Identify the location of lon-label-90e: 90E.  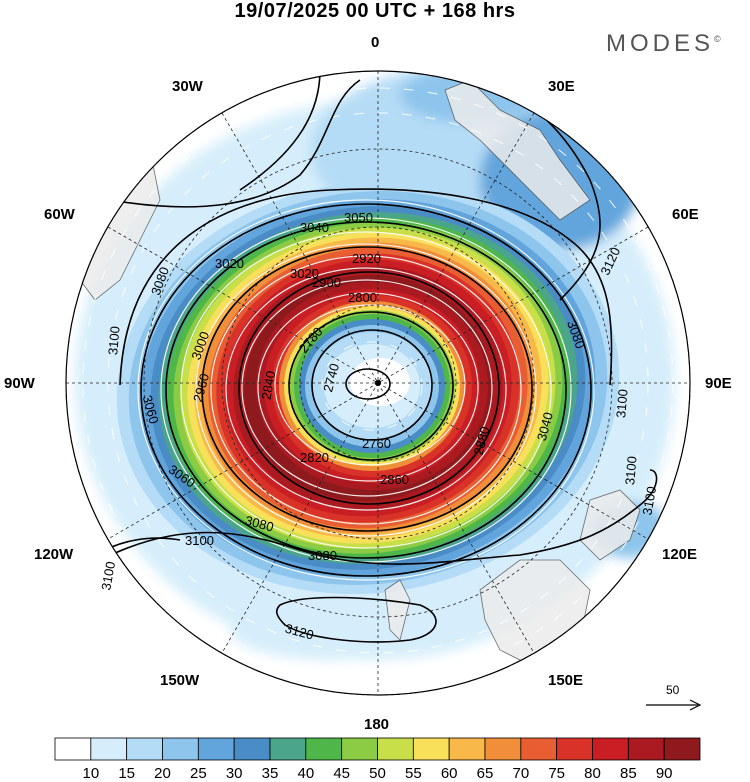
(718, 383).